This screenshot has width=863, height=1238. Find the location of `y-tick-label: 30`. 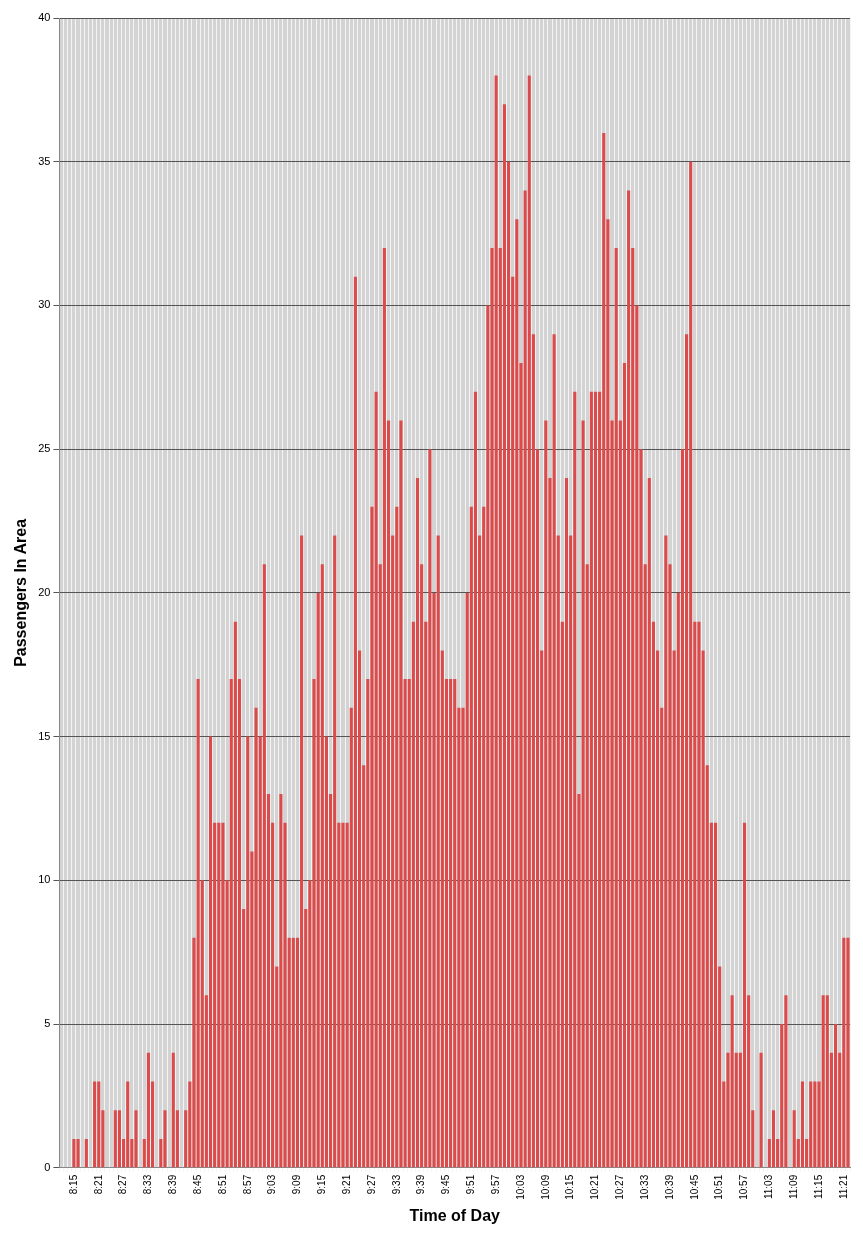

y-tick-label: 30 is located at coordinates (44, 304).